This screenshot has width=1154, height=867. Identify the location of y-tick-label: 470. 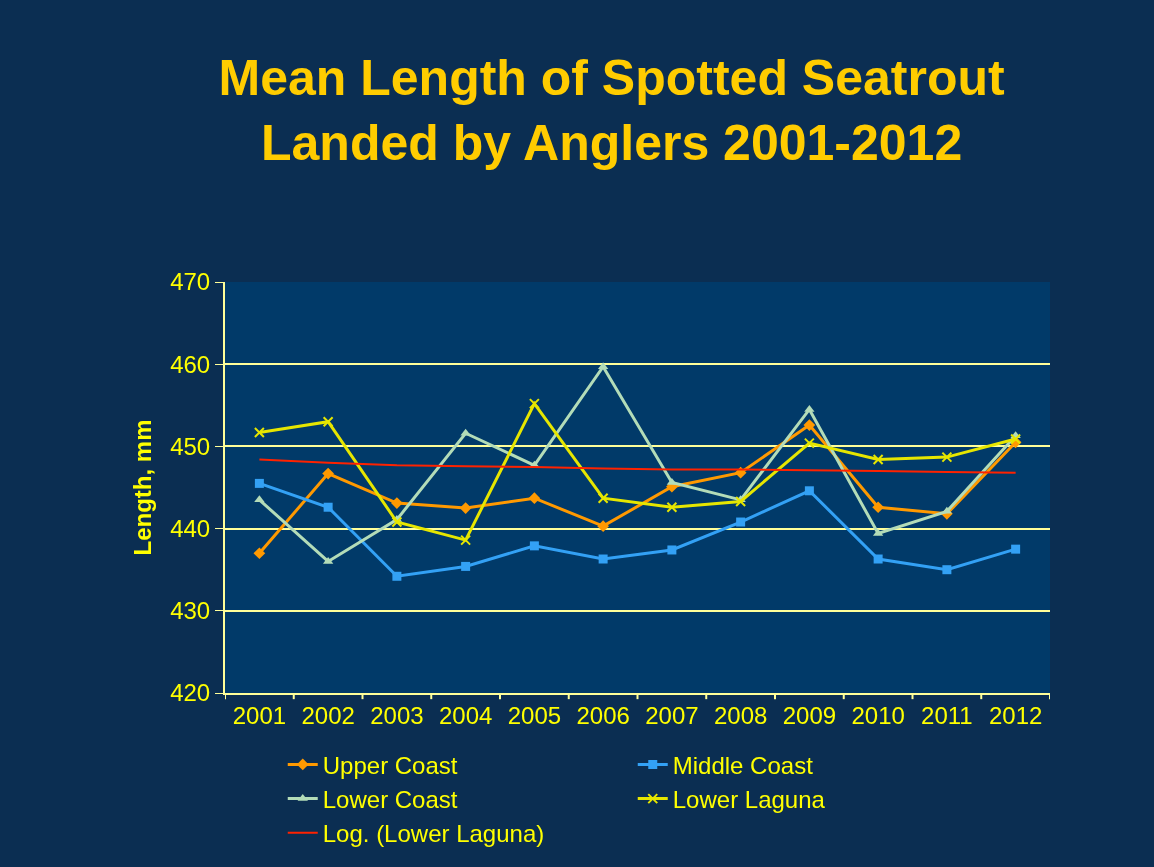
(190, 282).